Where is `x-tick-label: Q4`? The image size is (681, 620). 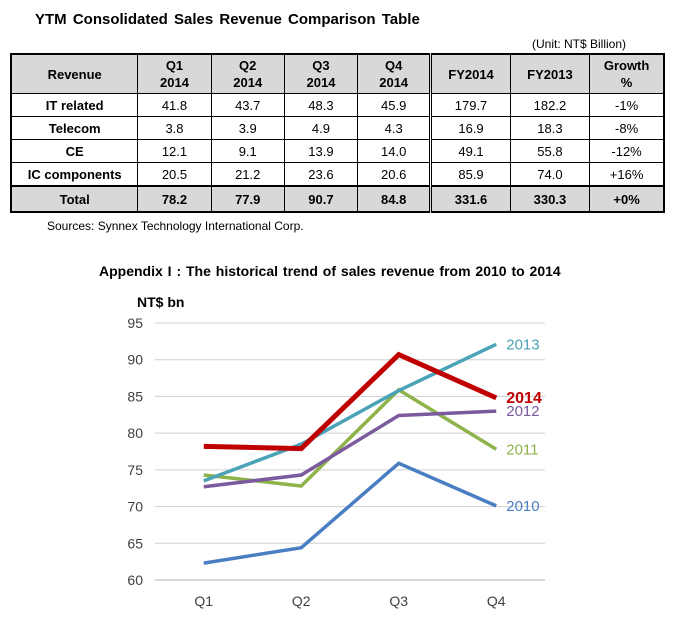 x-tick-label: Q4 is located at coordinates (496, 601).